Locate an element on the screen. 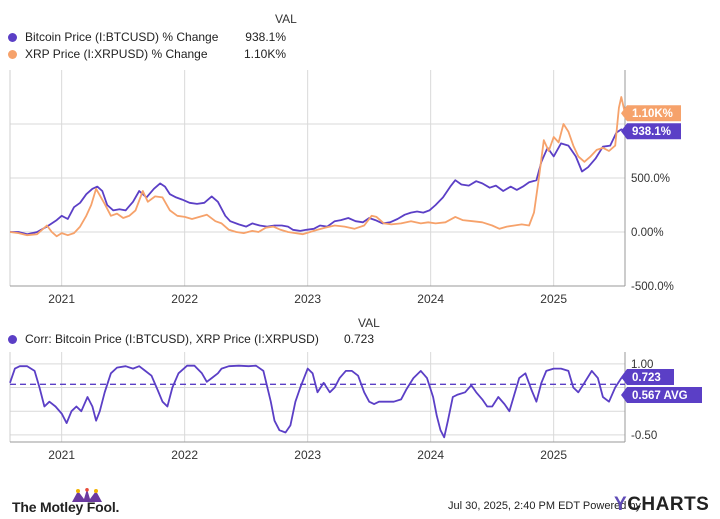 The width and height of the screenshot is (720, 519). legend-value-xrp: 1.10K% is located at coordinates (264, 54).